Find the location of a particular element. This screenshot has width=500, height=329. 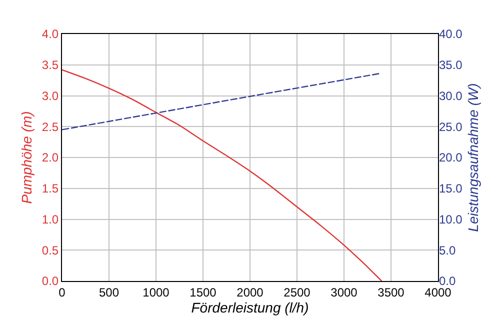

y2-tick-label: 40.0 is located at coordinates (451, 34).